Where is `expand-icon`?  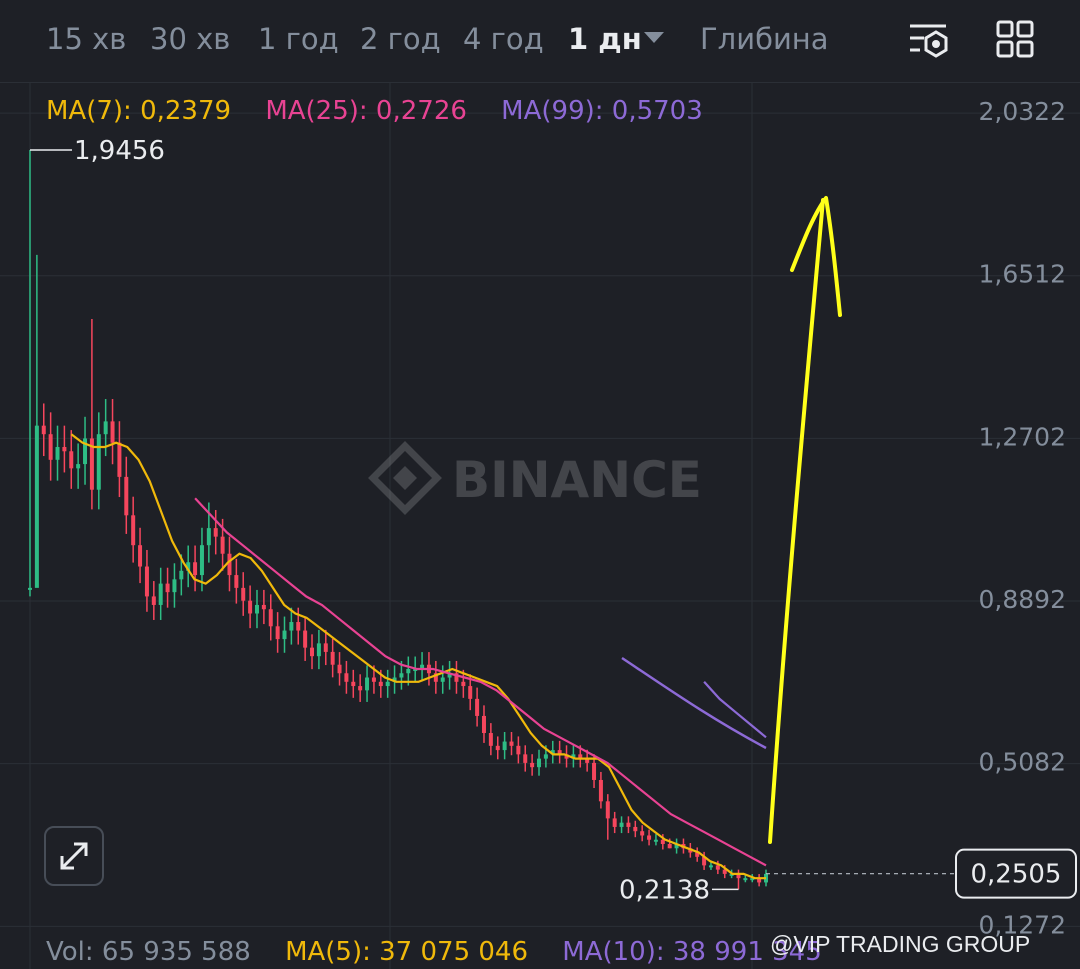 expand-icon is located at coordinates (74, 856).